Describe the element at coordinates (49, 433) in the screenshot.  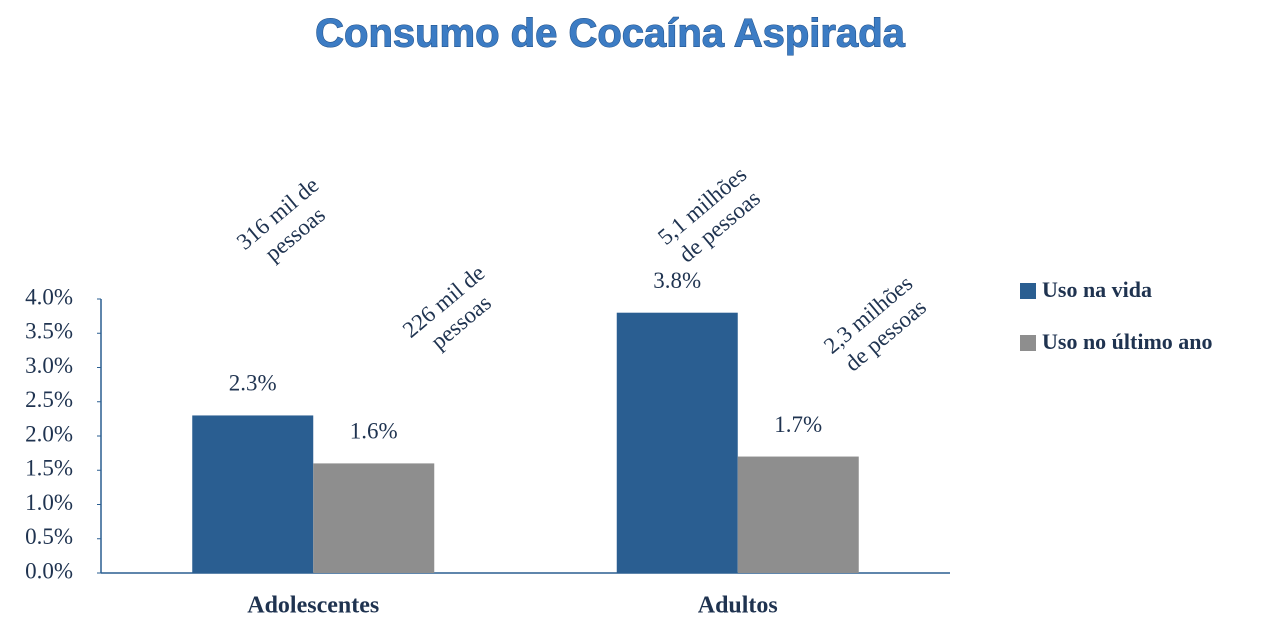
I see `y-tick-label: 2.0%` at that location.